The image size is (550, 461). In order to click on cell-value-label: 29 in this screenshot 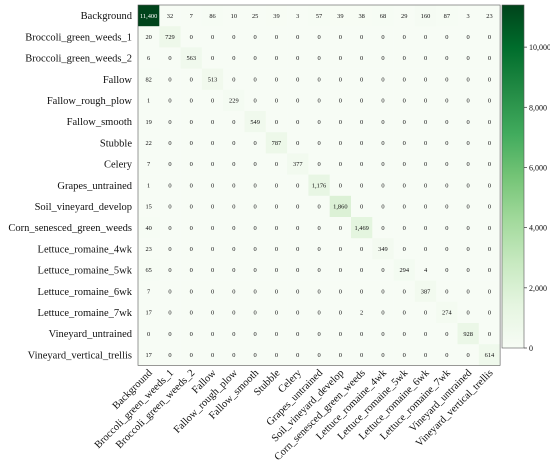, I will do `click(404, 16)`.